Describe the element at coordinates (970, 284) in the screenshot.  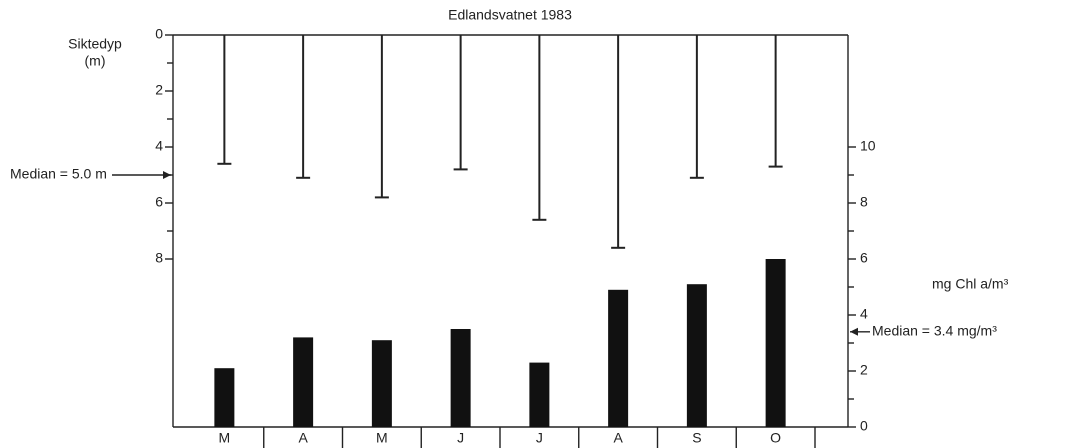
I see `y2-axis-label: mg Chl a/m³` at that location.